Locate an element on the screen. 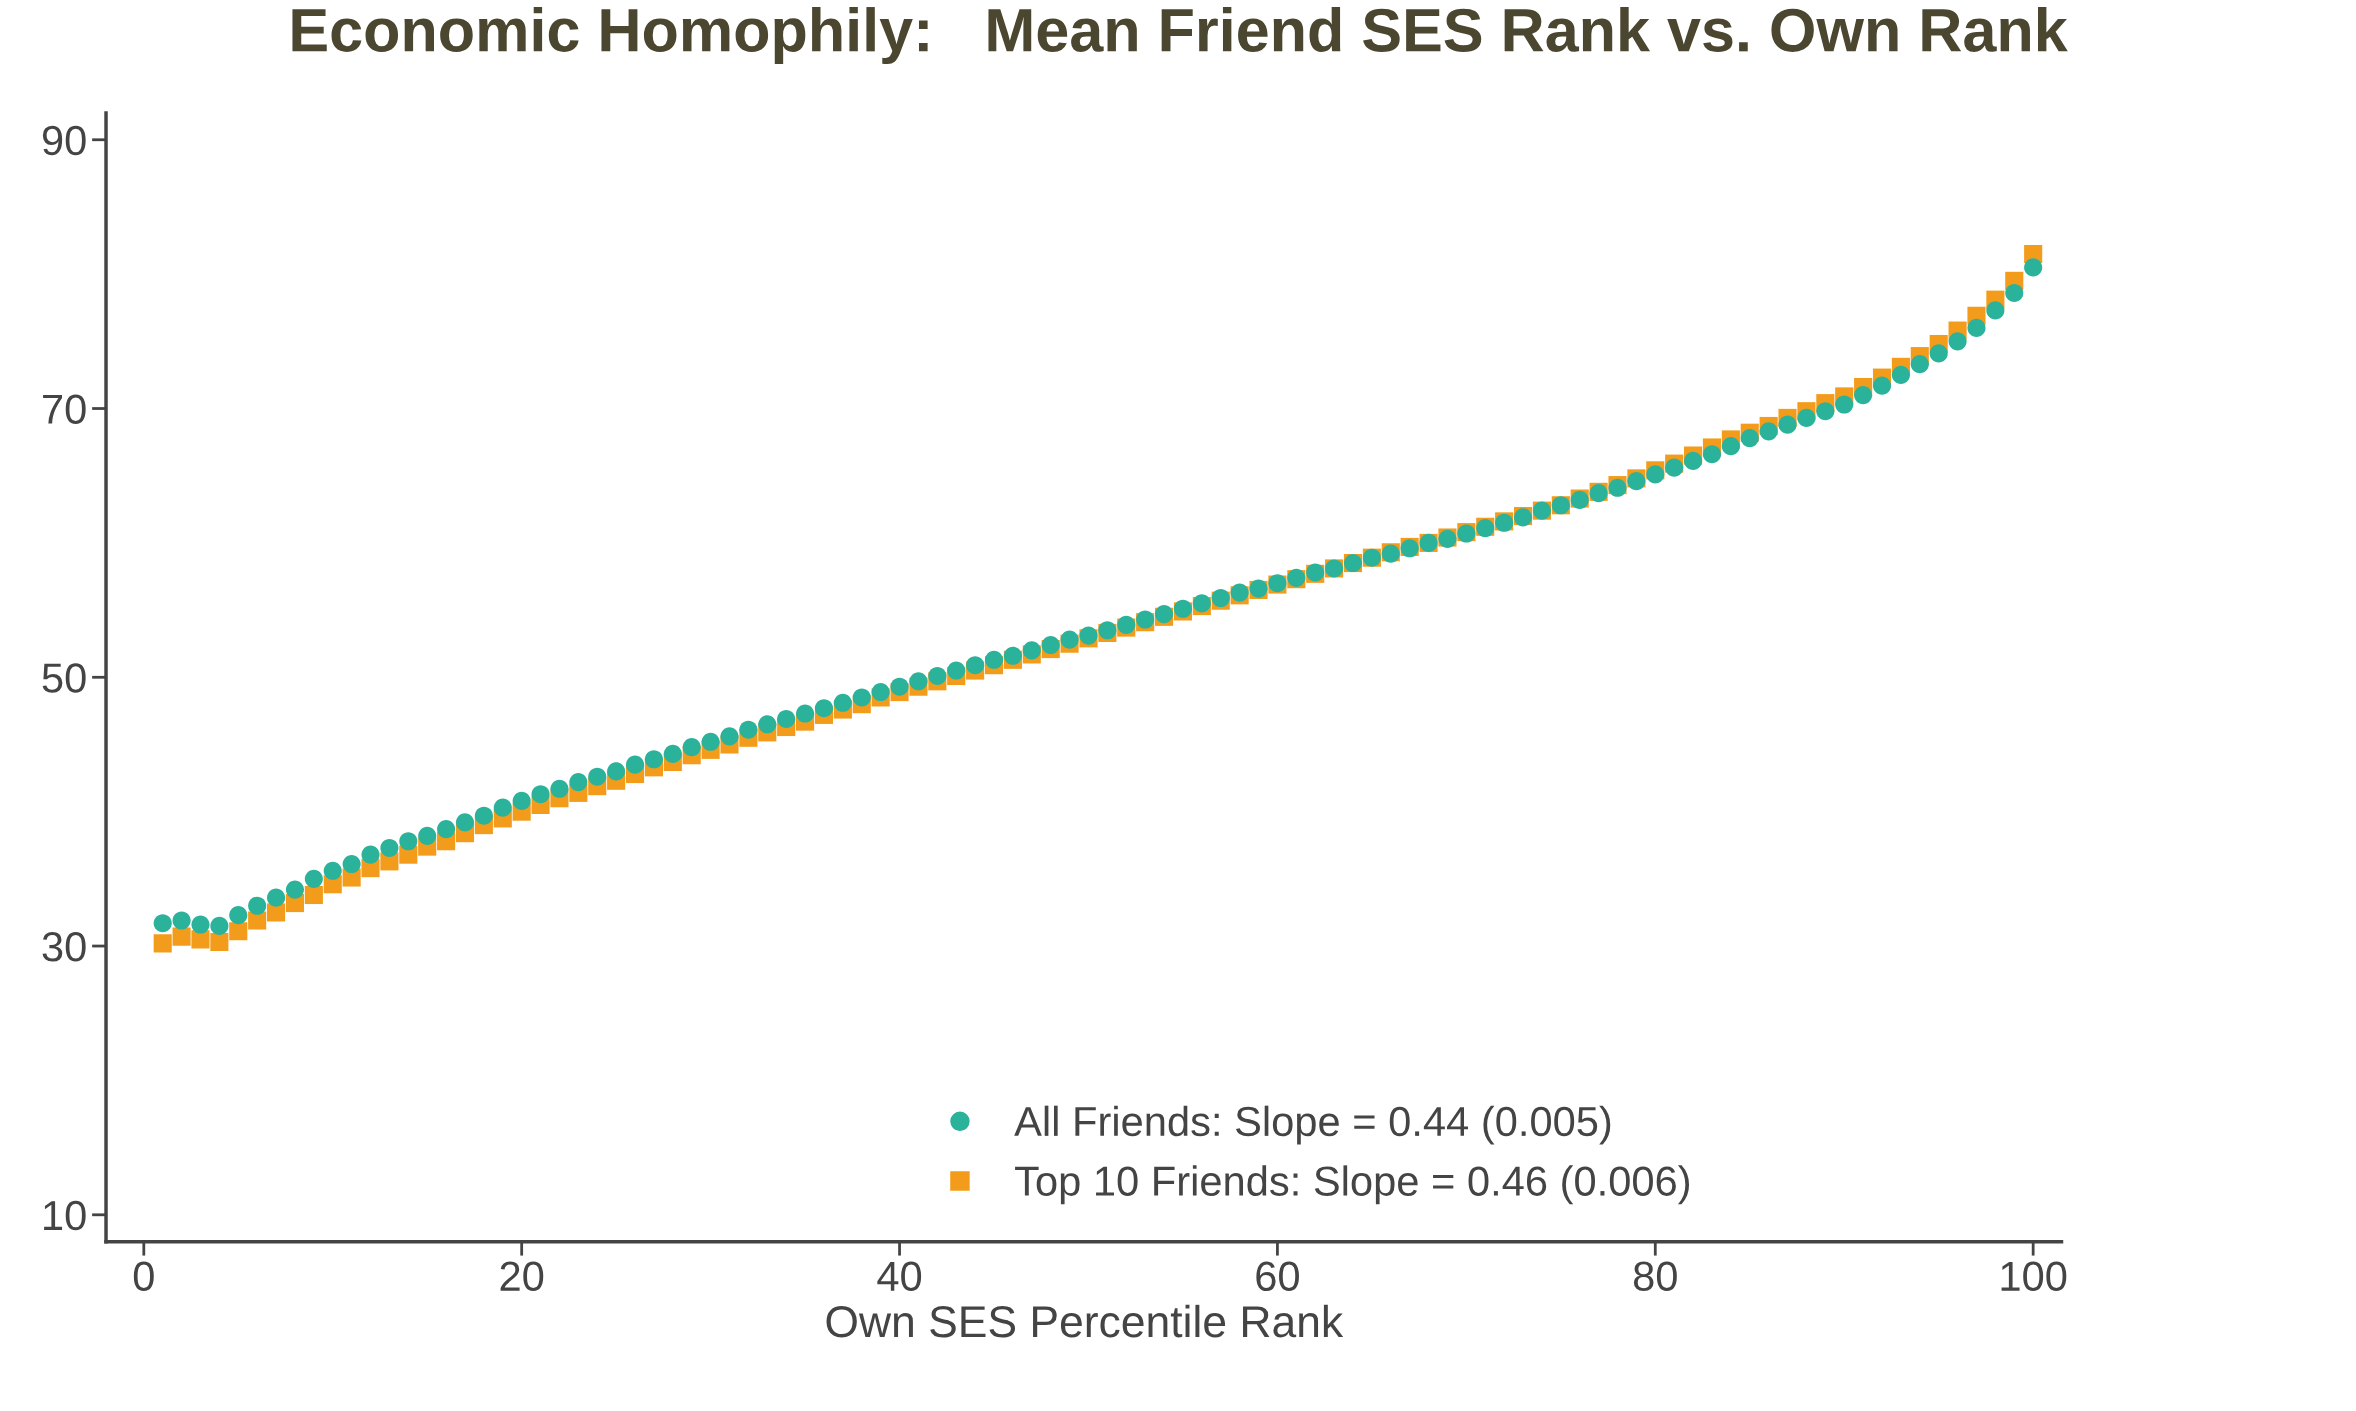 This screenshot has width=2356, height=1411. y-tick-label: 30 is located at coordinates (64, 947).